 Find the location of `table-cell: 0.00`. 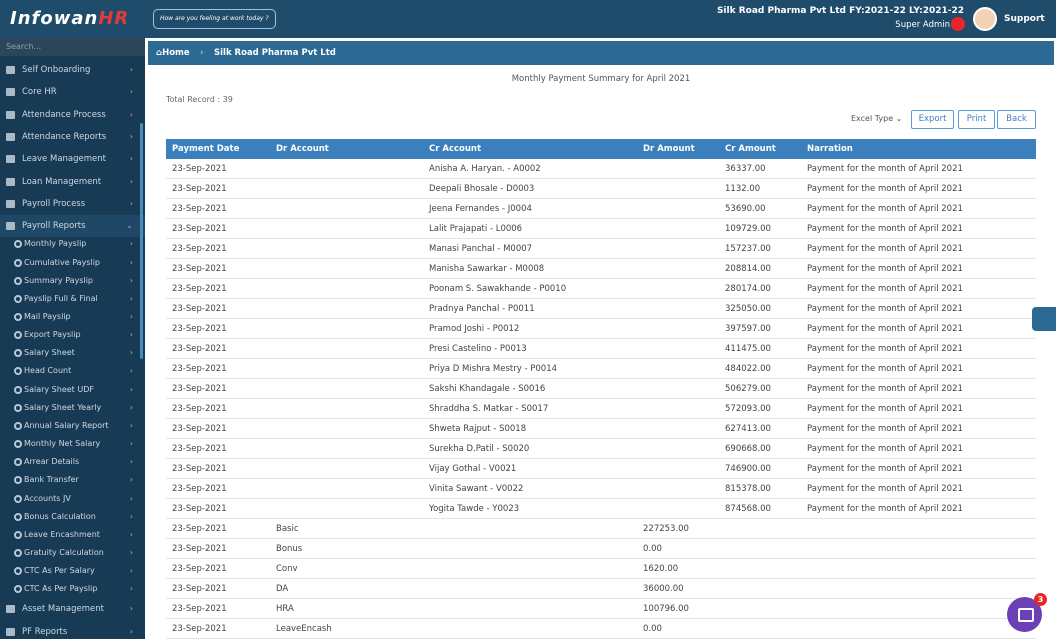

table-cell: 0.00 is located at coordinates (652, 549).